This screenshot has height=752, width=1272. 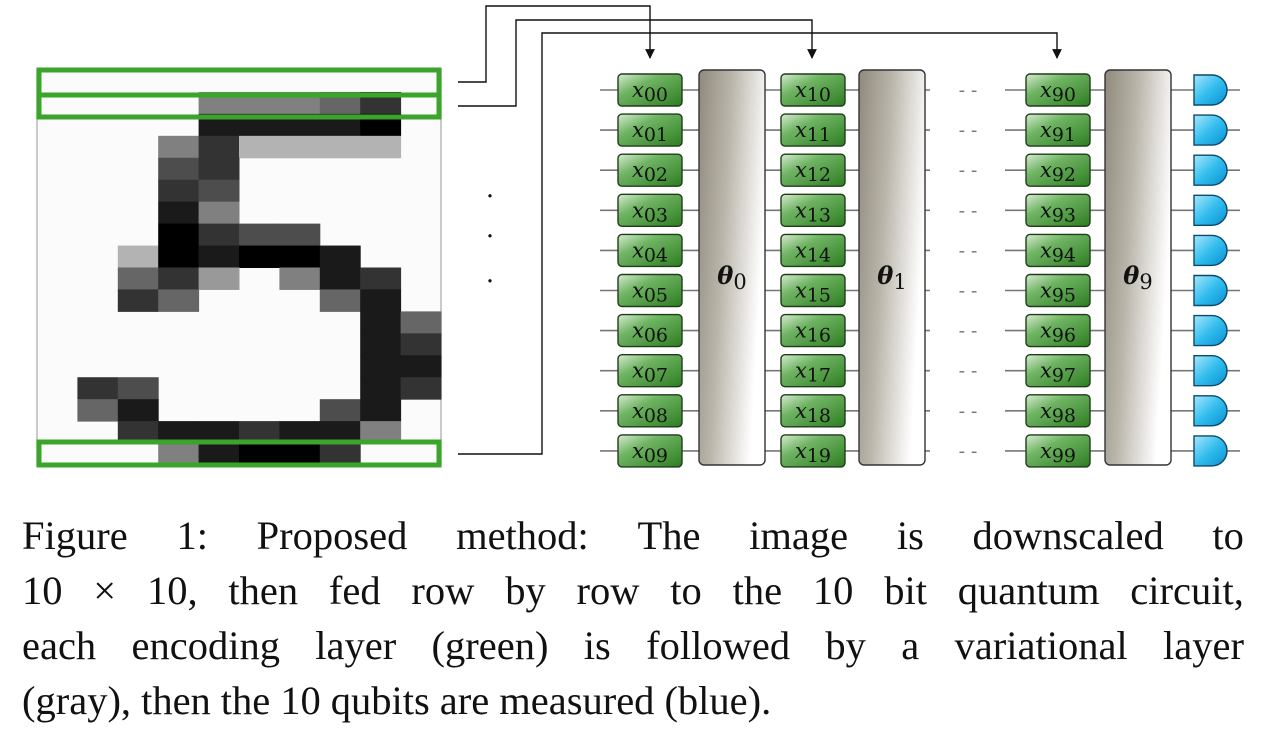 I want to click on encoding-gate-label: x98, so click(x=1058, y=413).